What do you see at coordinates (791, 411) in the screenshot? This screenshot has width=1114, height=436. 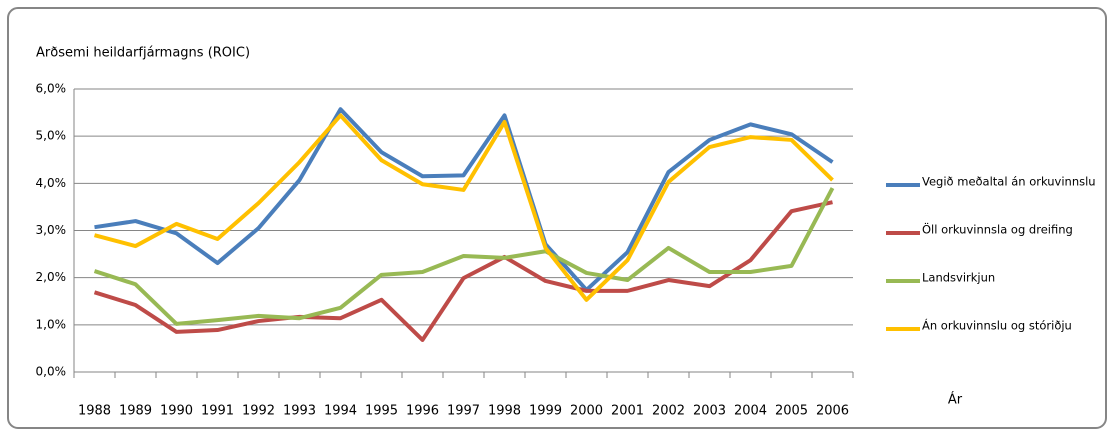 I see `x-tick-label: 2005` at bounding box center [791, 411].